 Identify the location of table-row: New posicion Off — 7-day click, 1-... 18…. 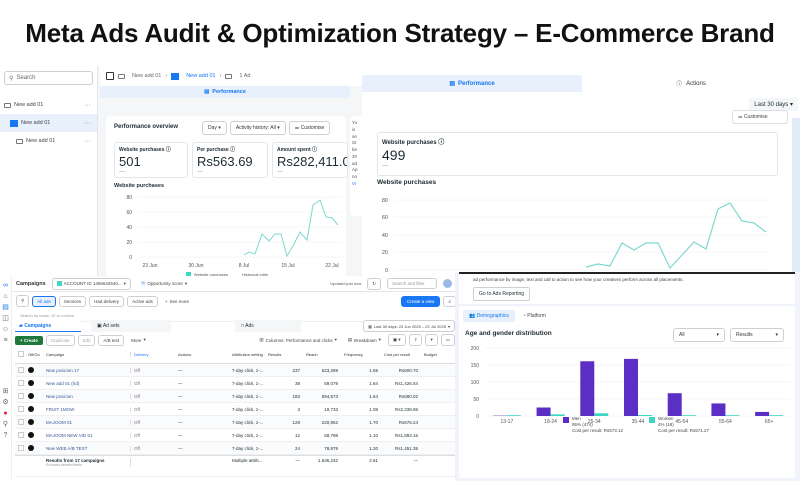
(235, 396).